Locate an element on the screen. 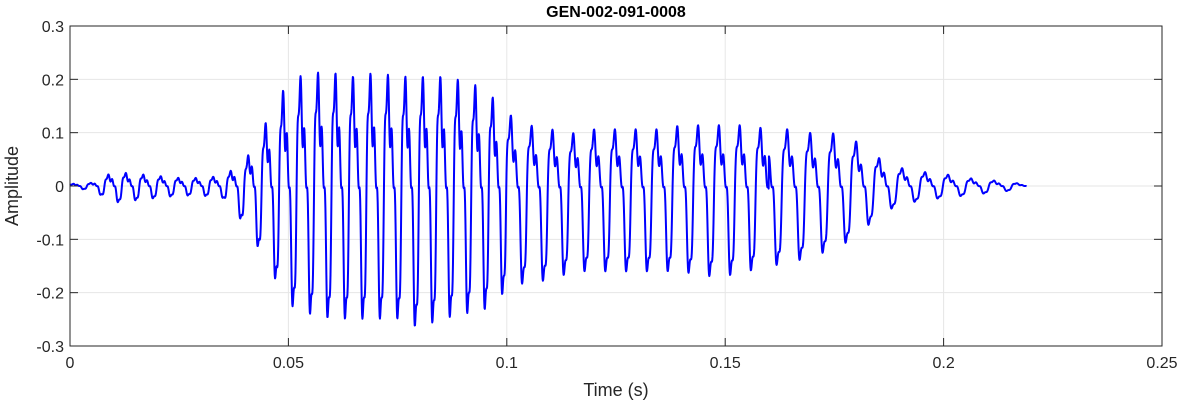 The image size is (1182, 404). x-tick-label: 0.05 is located at coordinates (288, 363).